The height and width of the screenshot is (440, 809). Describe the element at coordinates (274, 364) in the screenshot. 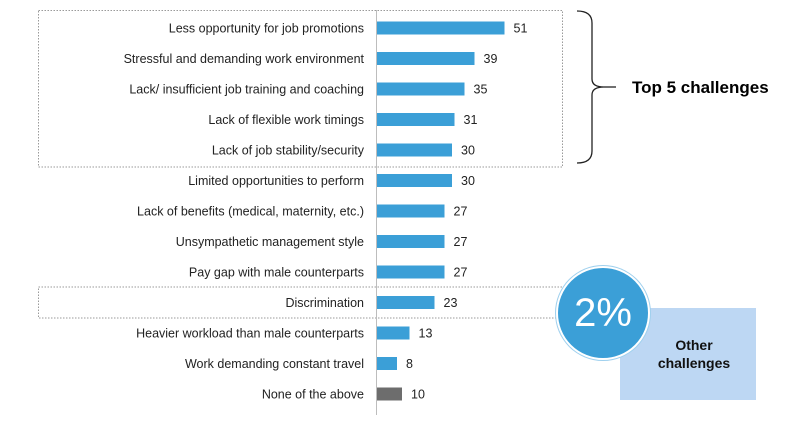

I see `category-label-12: Work demanding constant travel` at that location.